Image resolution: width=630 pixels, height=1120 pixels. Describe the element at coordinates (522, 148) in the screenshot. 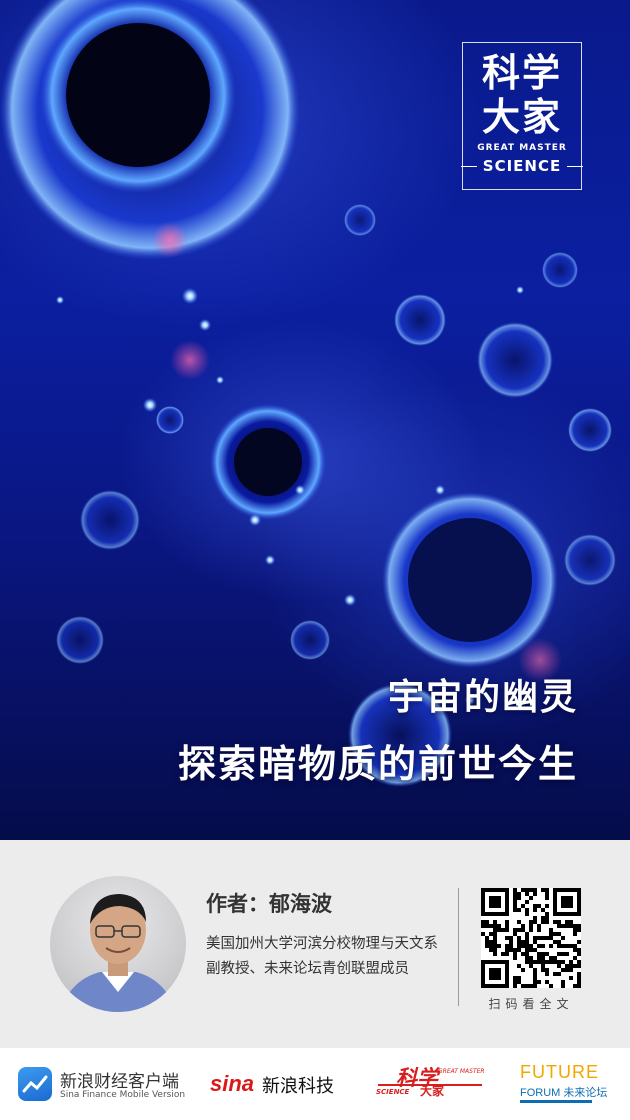

I see `brand-en-small: GREAT MASTER` at that location.